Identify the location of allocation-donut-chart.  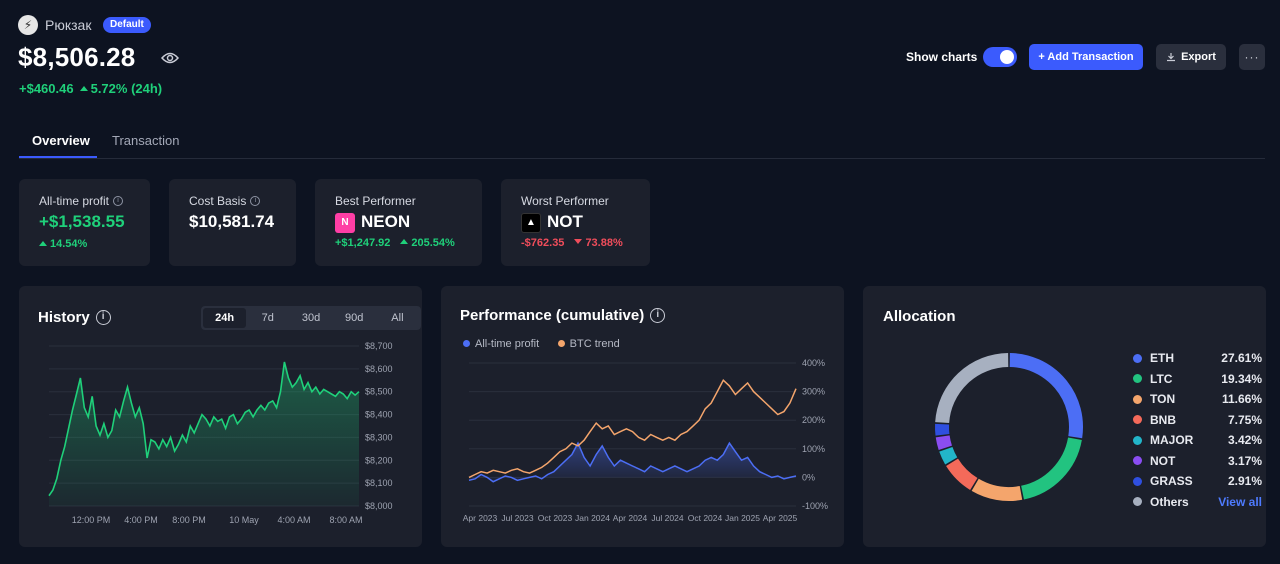
(1009, 427).